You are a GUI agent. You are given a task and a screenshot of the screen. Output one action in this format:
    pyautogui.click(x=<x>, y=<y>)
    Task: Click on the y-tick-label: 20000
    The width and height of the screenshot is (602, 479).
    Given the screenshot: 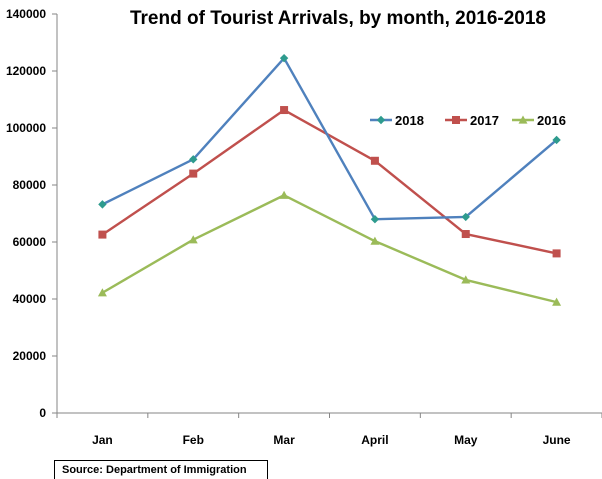 What is the action you would take?
    pyautogui.click(x=30, y=356)
    